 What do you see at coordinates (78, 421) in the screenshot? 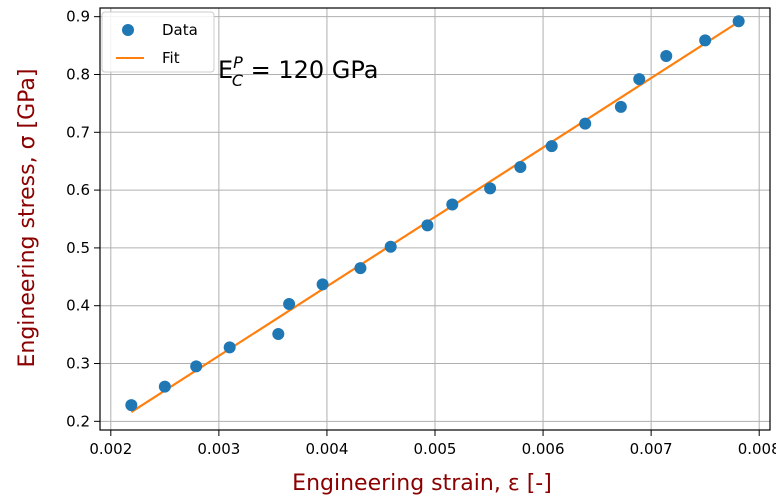
I see `y-tick-label: 0.2` at bounding box center [78, 421].